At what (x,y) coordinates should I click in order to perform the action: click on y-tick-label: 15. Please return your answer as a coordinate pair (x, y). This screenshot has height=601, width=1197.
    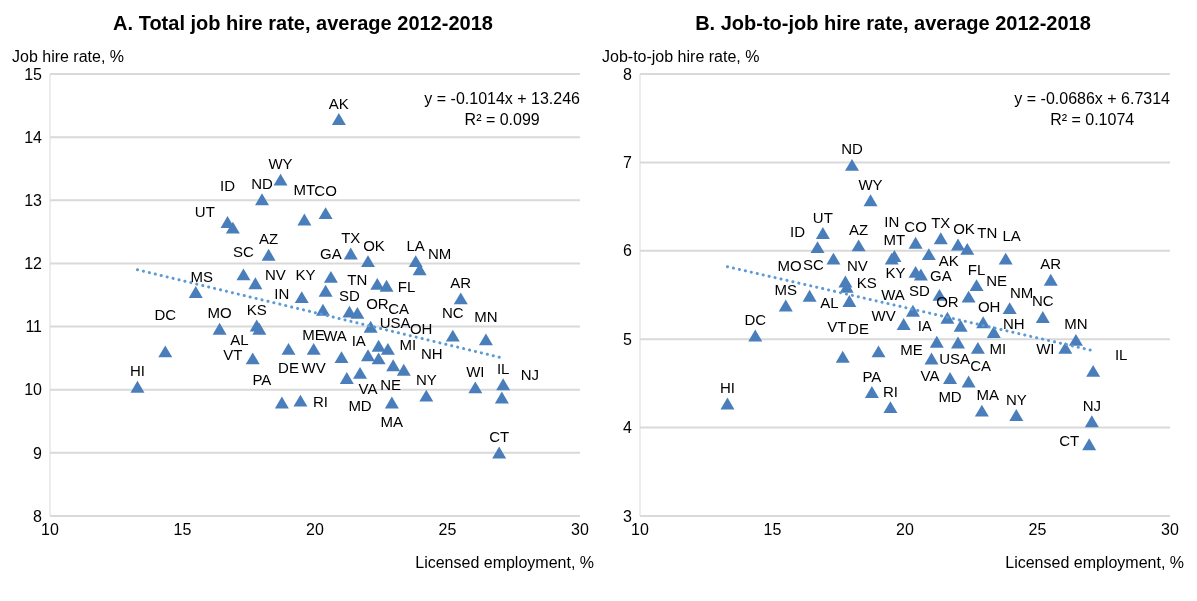
    Looking at the image, I should click on (33, 74).